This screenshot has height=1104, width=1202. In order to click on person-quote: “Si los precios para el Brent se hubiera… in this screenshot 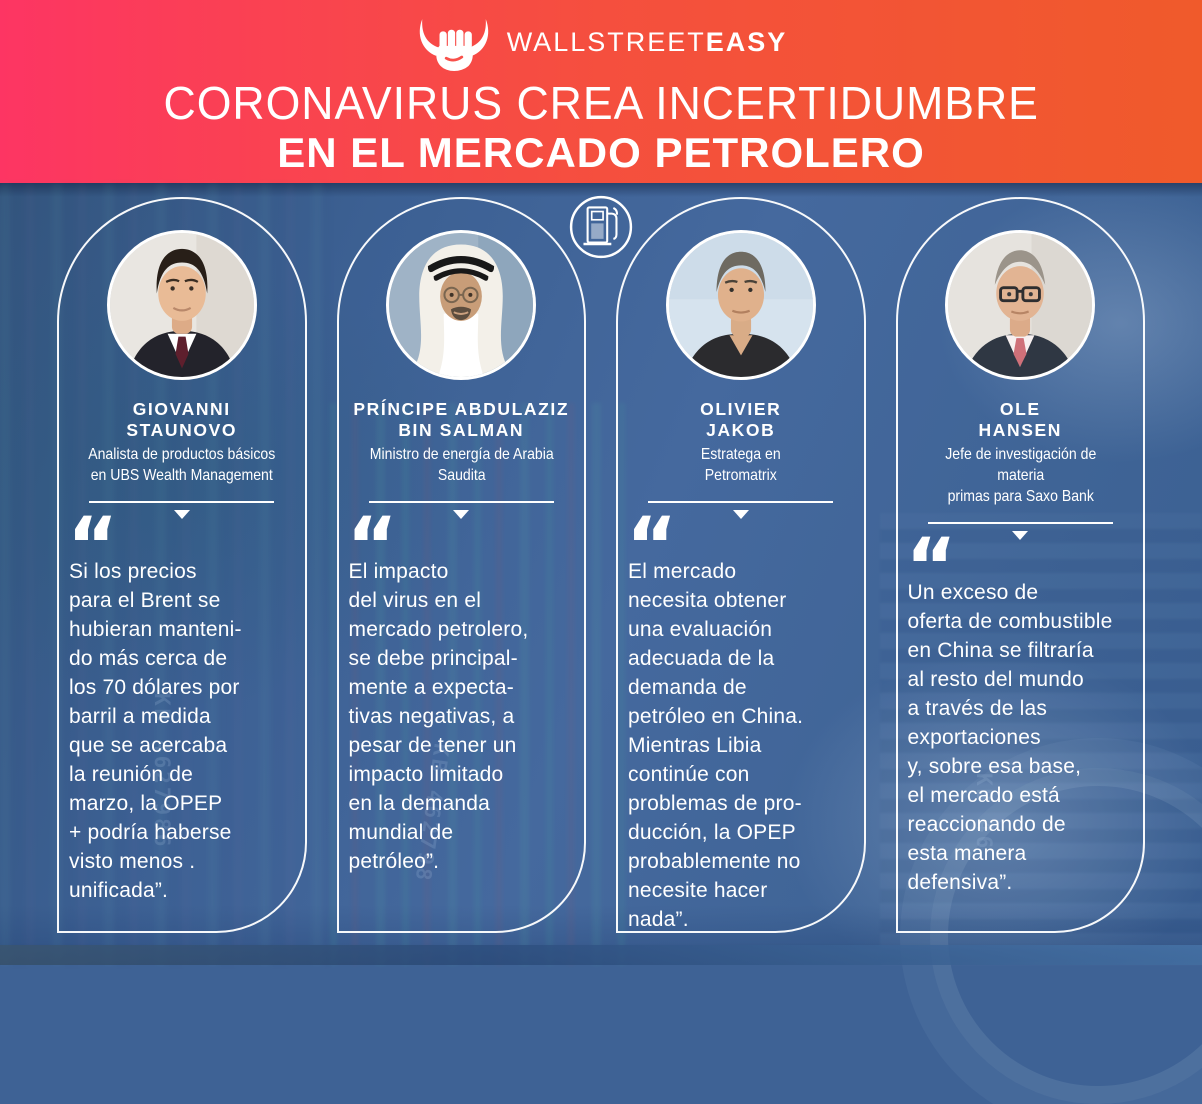, I will do `click(181, 706)`.